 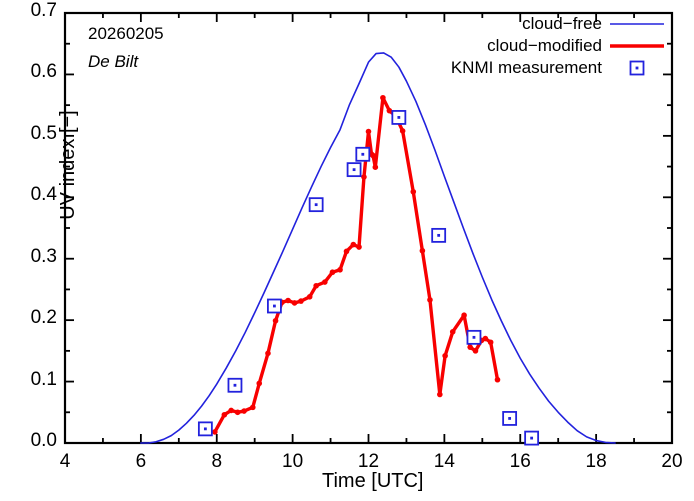 What do you see at coordinates (373, 481) in the screenshot?
I see `x-axis-title: Time [UTC]` at bounding box center [373, 481].